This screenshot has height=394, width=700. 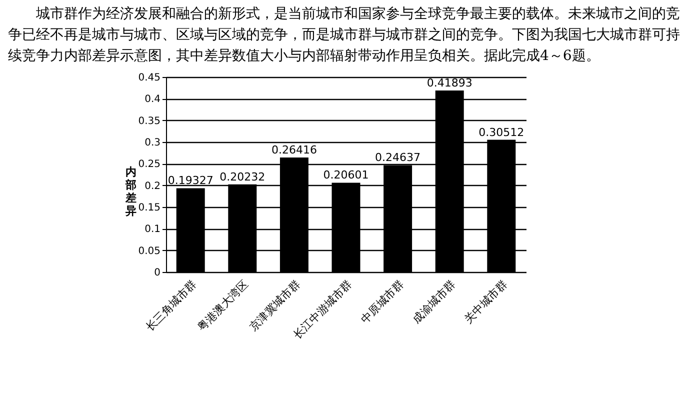 I want to click on y-tick-label: 0.4, so click(x=152, y=100).